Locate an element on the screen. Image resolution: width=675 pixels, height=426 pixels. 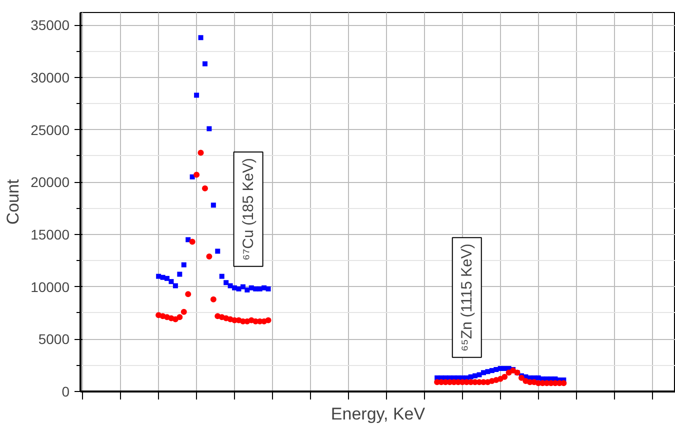
y-tick-label: 0 is located at coordinates (66, 392).